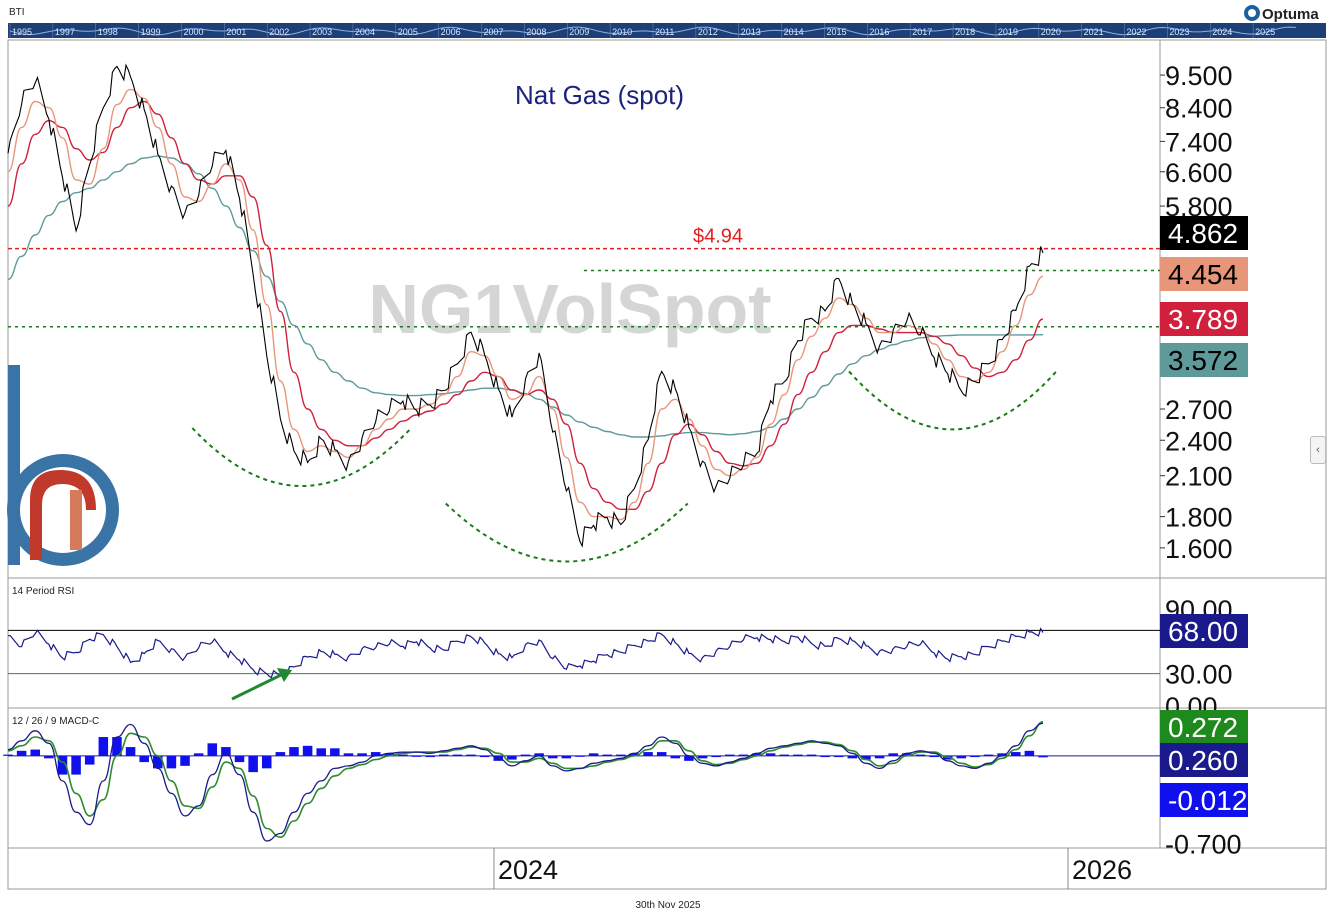 This screenshot has height=924, width=1331. I want to click on value-label-macd-box, so click(1204, 760).